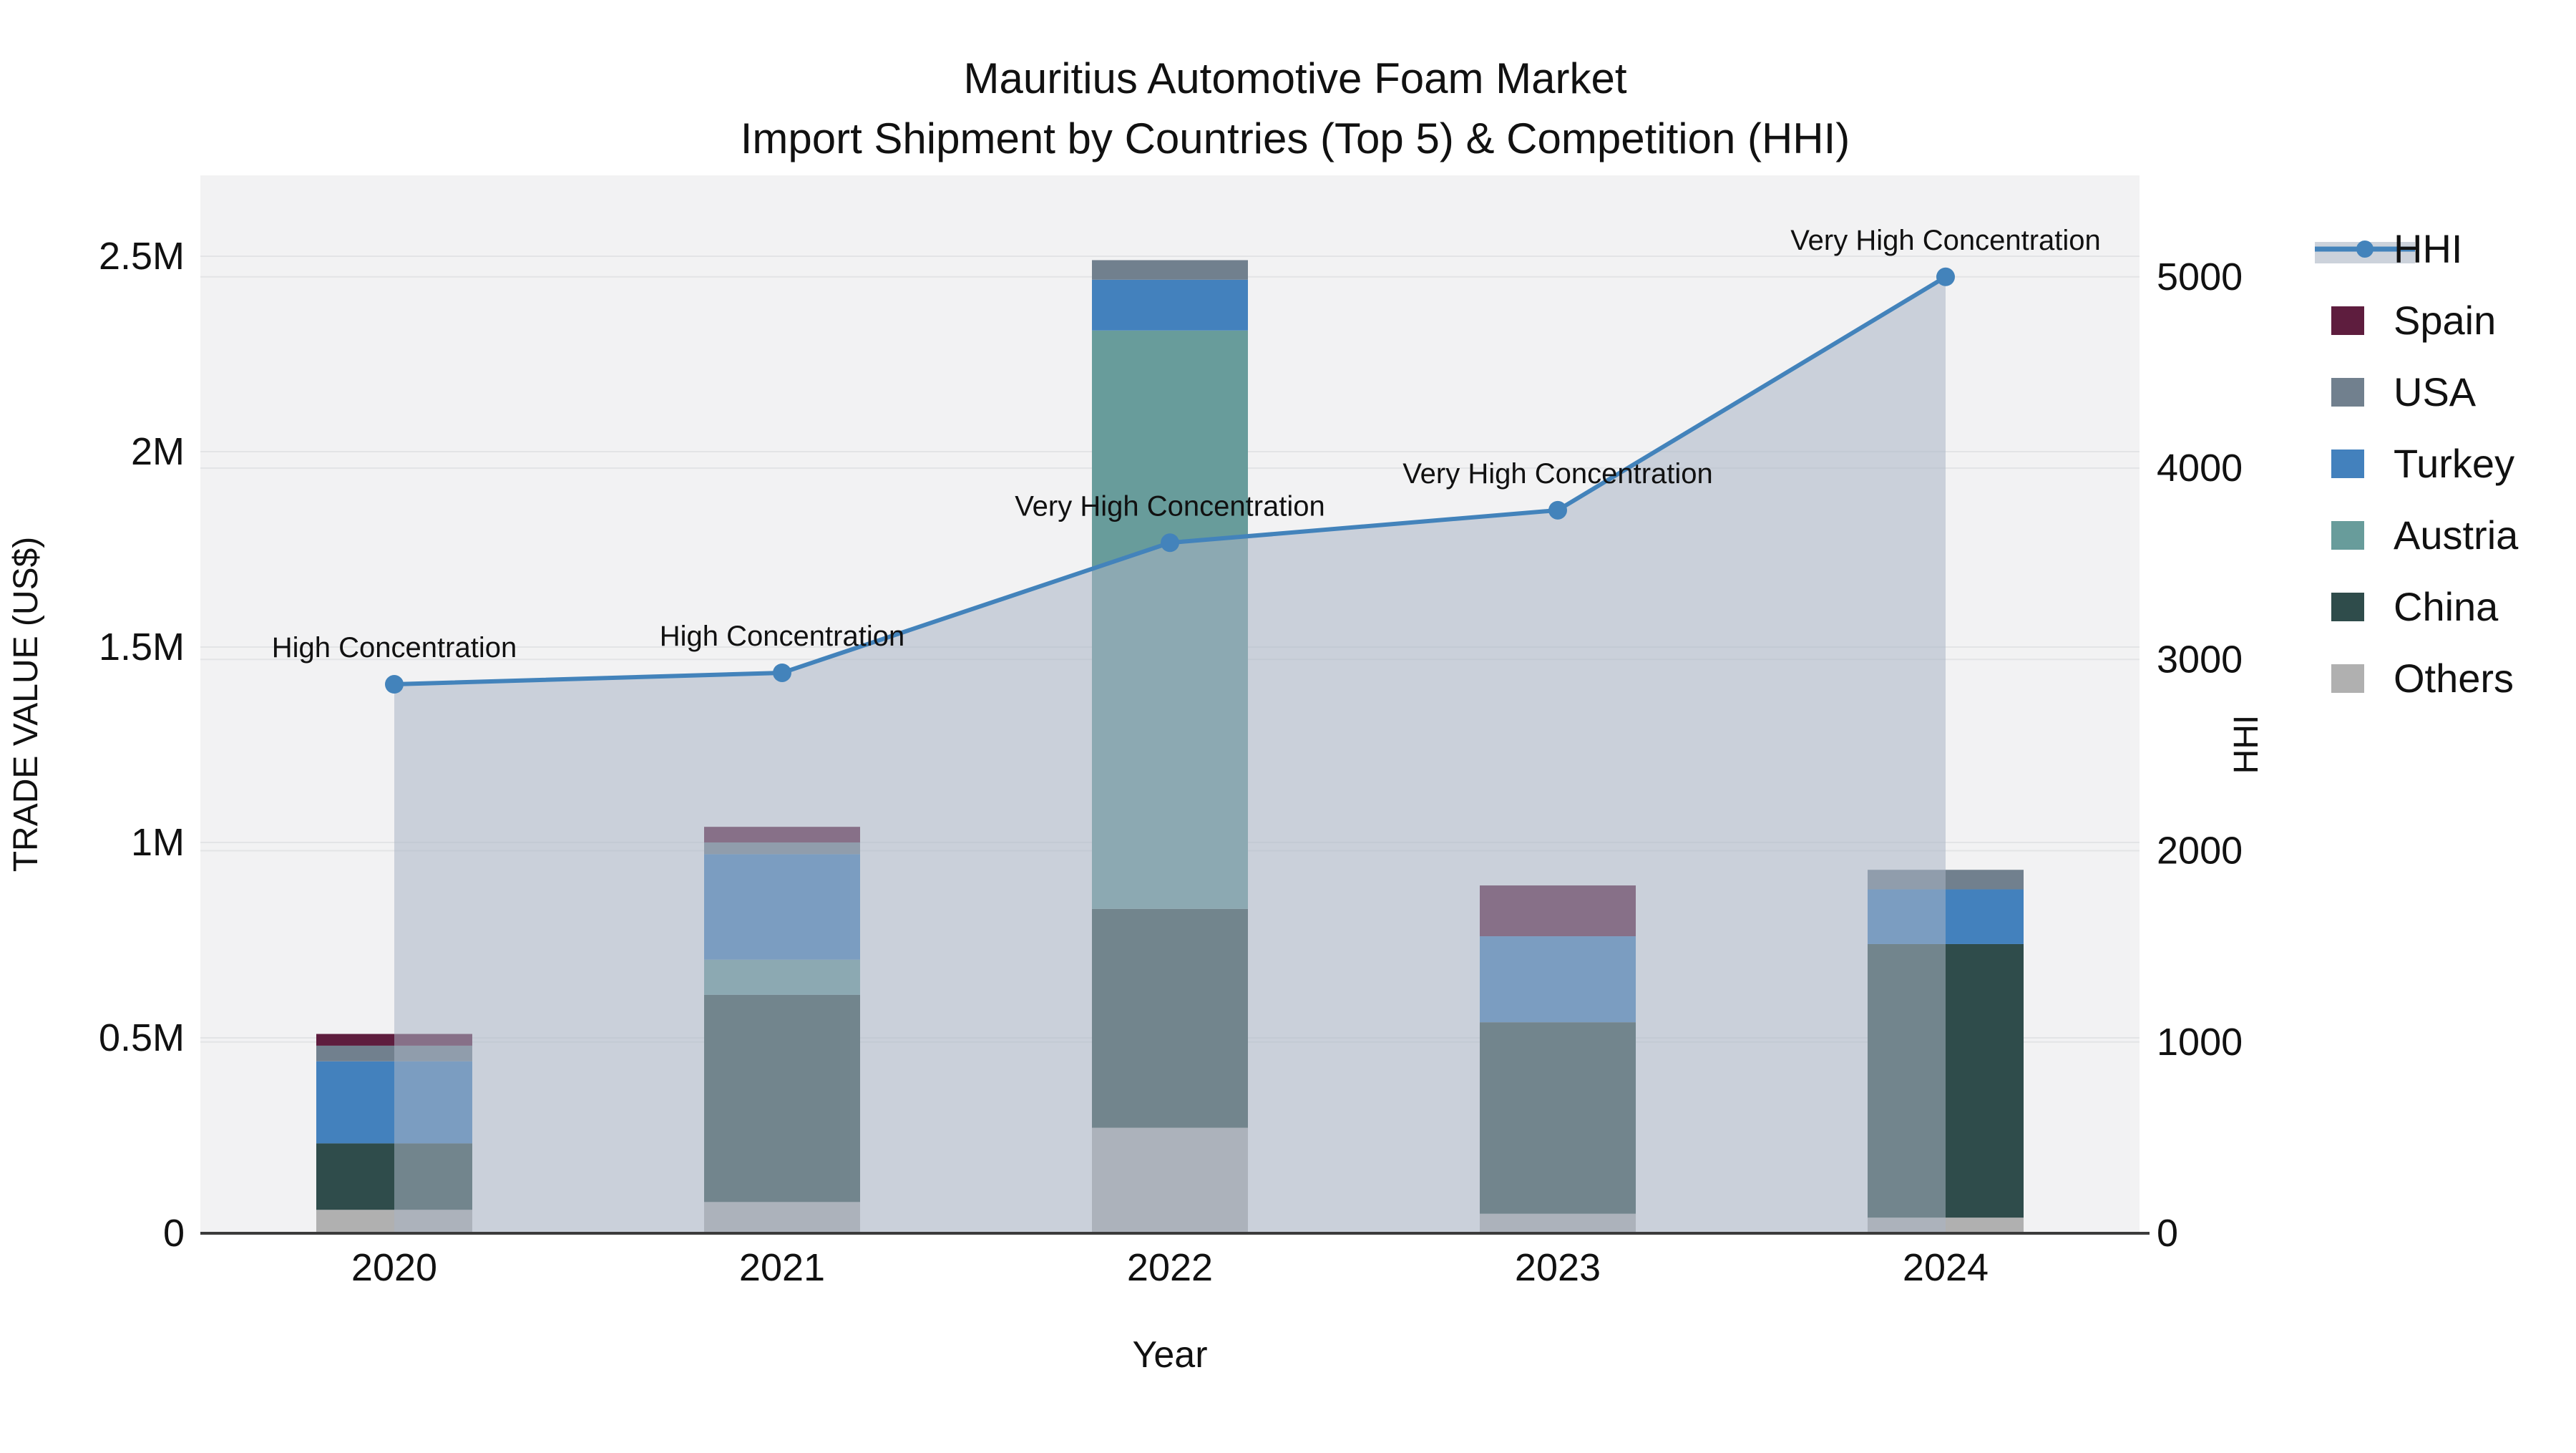  I want to click on legend-label-usa: USA, so click(2435, 391).